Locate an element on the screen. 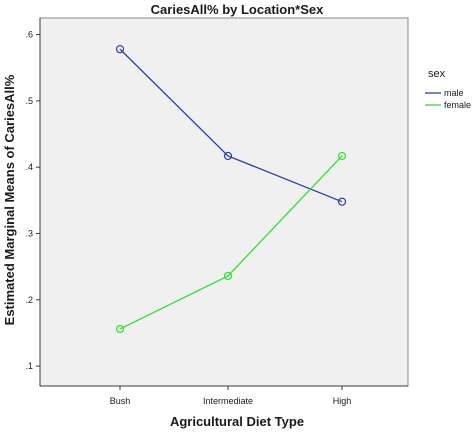 This screenshot has height=435, width=474. y-tick-label: .5 is located at coordinates (29, 101).